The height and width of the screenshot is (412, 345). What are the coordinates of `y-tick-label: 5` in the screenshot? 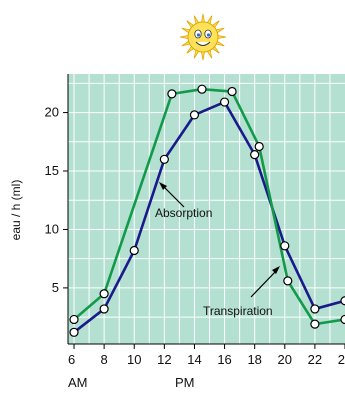 It's located at (55, 287).